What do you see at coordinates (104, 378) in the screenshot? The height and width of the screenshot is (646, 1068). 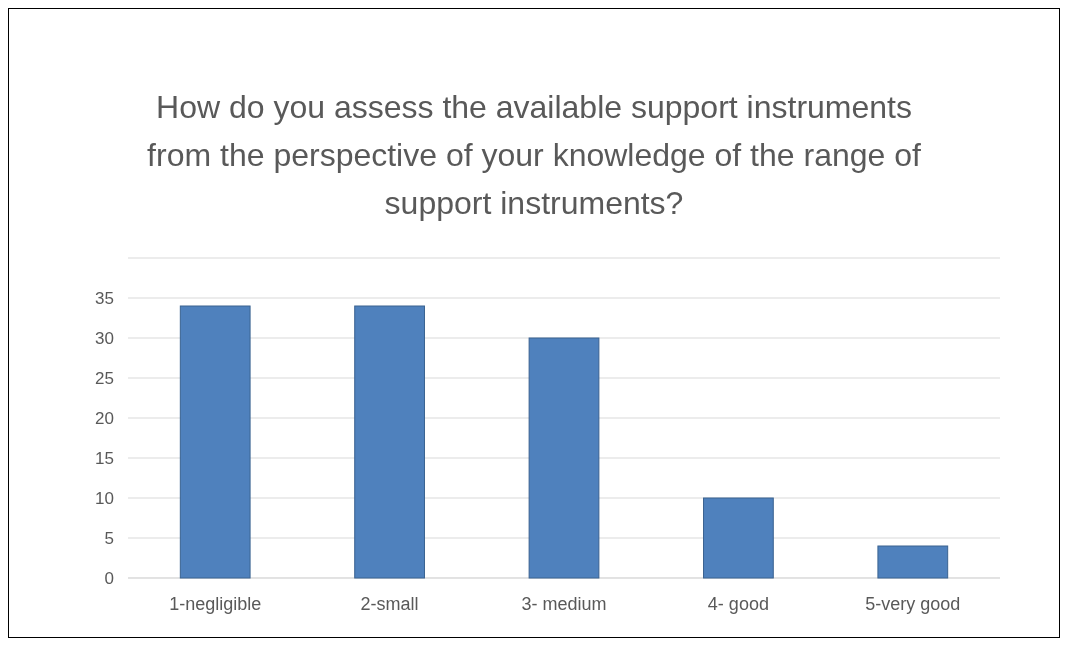 I see `y-tick-label: 25` at bounding box center [104, 378].